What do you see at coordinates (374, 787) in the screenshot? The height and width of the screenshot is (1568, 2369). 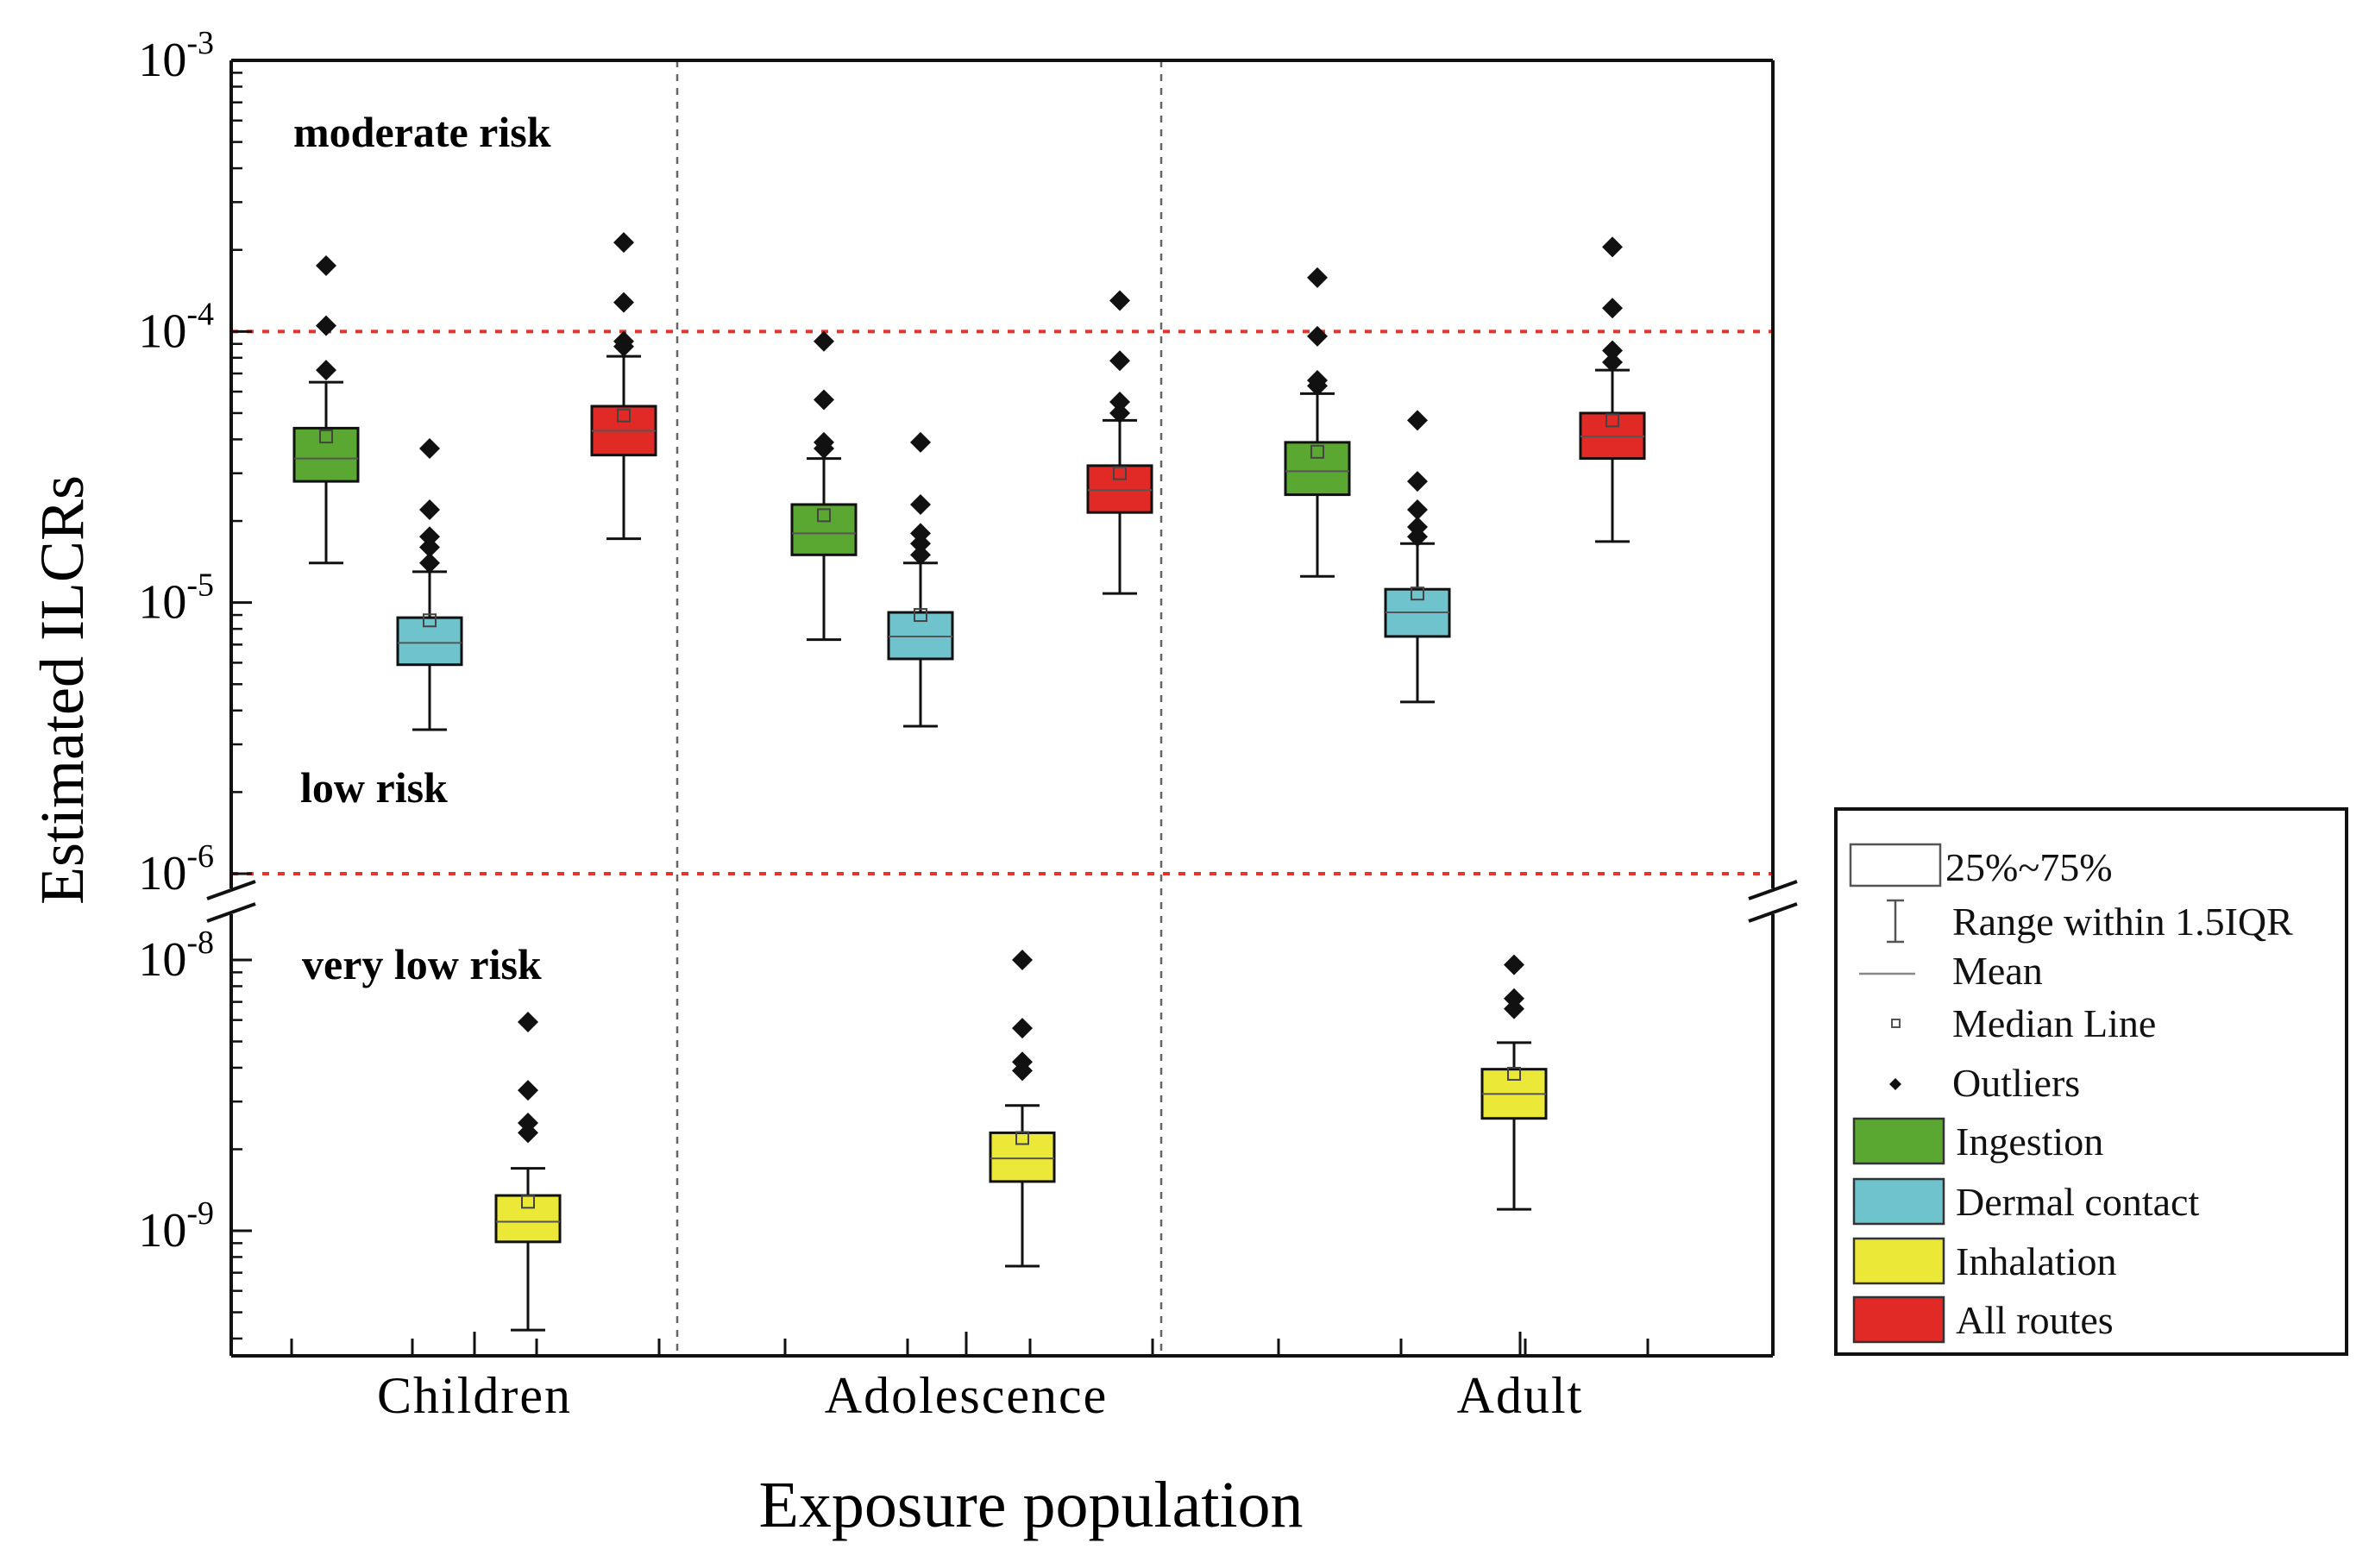 I see `zone-label-low: low risk` at bounding box center [374, 787].